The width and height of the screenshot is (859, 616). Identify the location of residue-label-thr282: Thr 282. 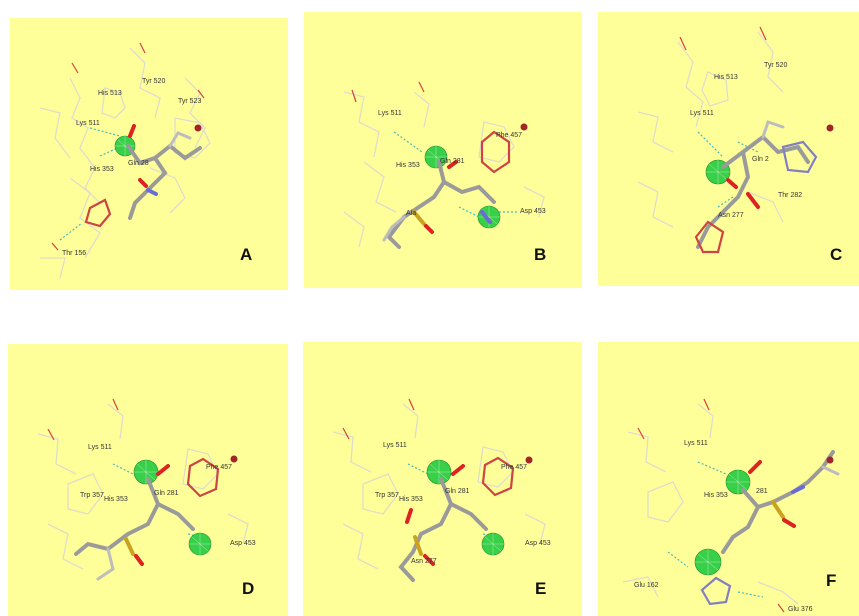
(790, 195).